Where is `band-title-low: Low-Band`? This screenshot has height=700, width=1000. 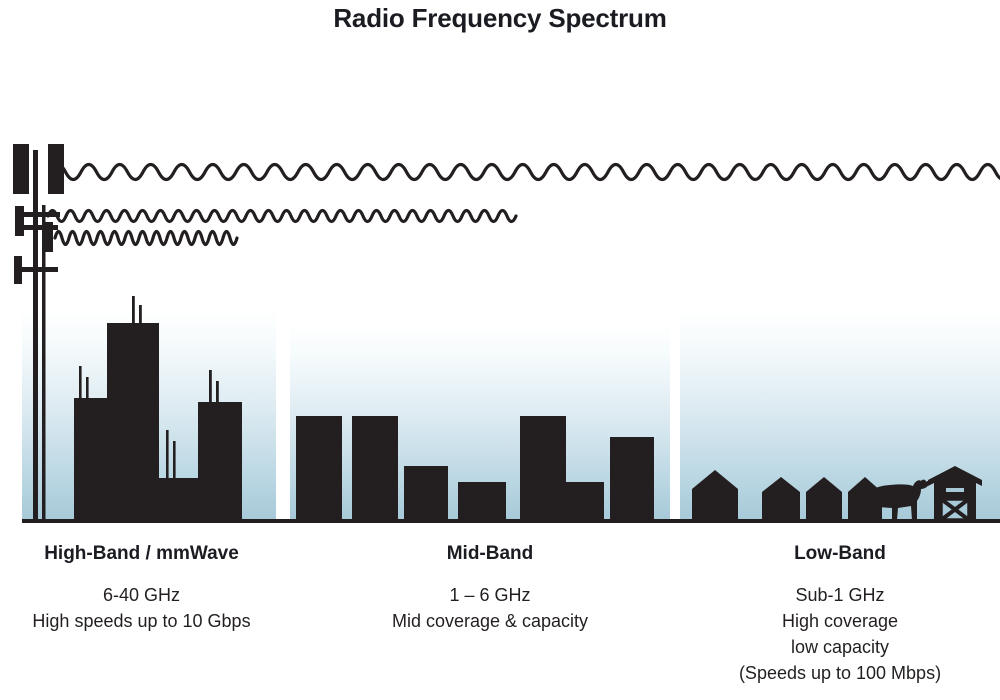
band-title-low: Low-Band is located at coordinates (840, 553).